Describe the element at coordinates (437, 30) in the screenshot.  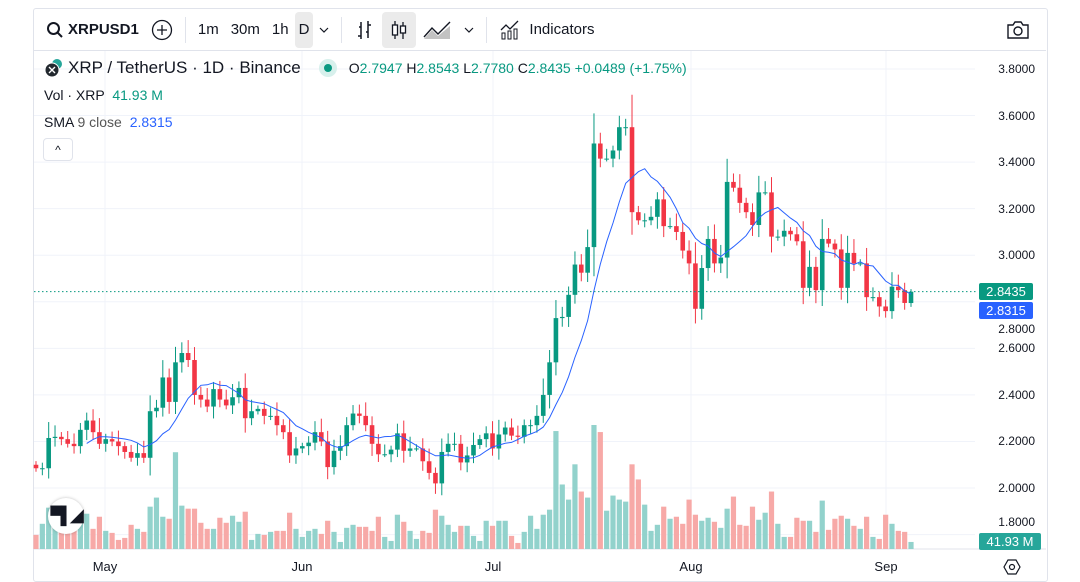
I see `area-chart-button` at that location.